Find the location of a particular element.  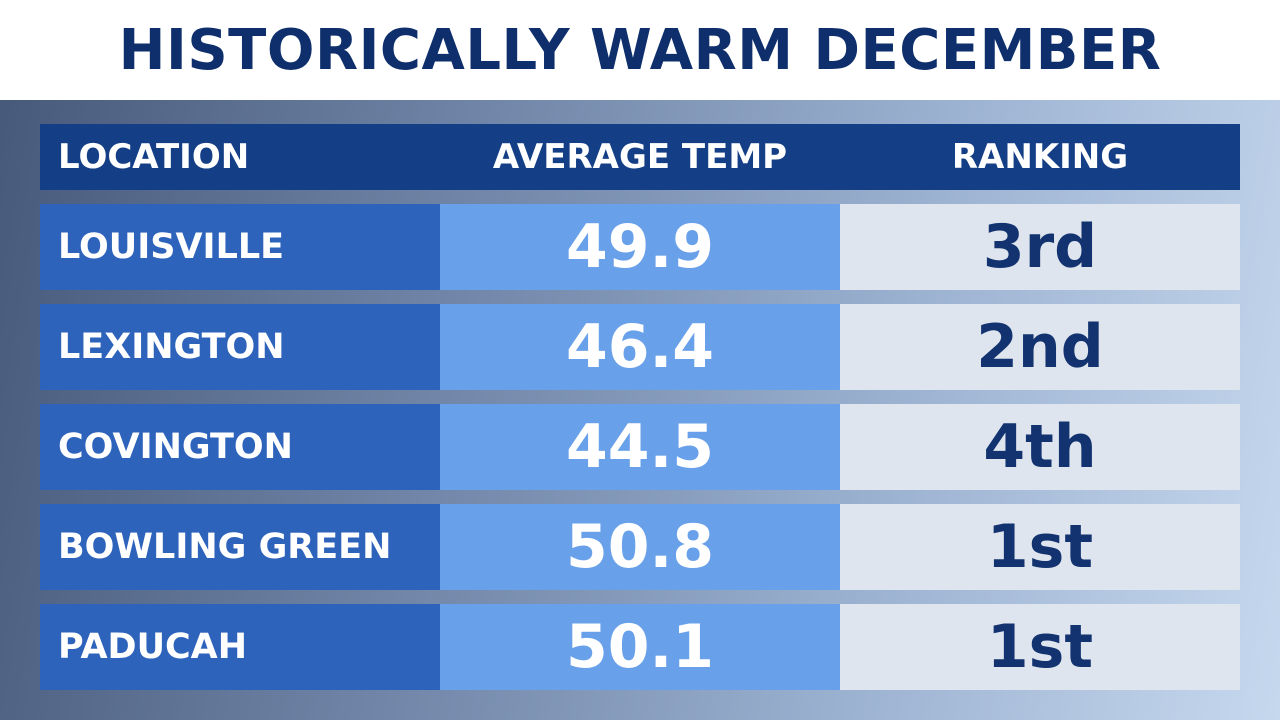

ranking-cell: 3rd is located at coordinates (1040, 247).